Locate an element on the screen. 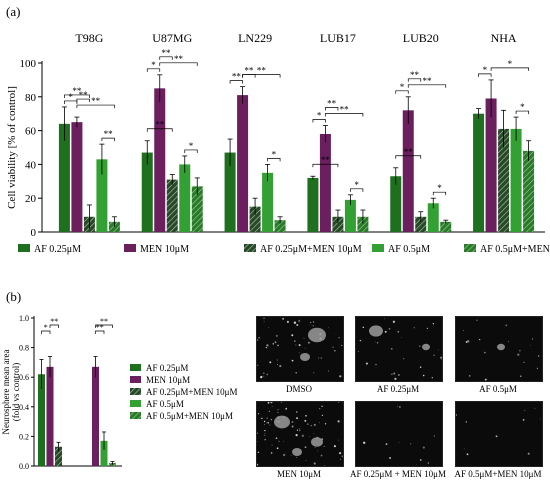 The width and height of the screenshot is (550, 485). neurosphere is located at coordinates (317, 335).